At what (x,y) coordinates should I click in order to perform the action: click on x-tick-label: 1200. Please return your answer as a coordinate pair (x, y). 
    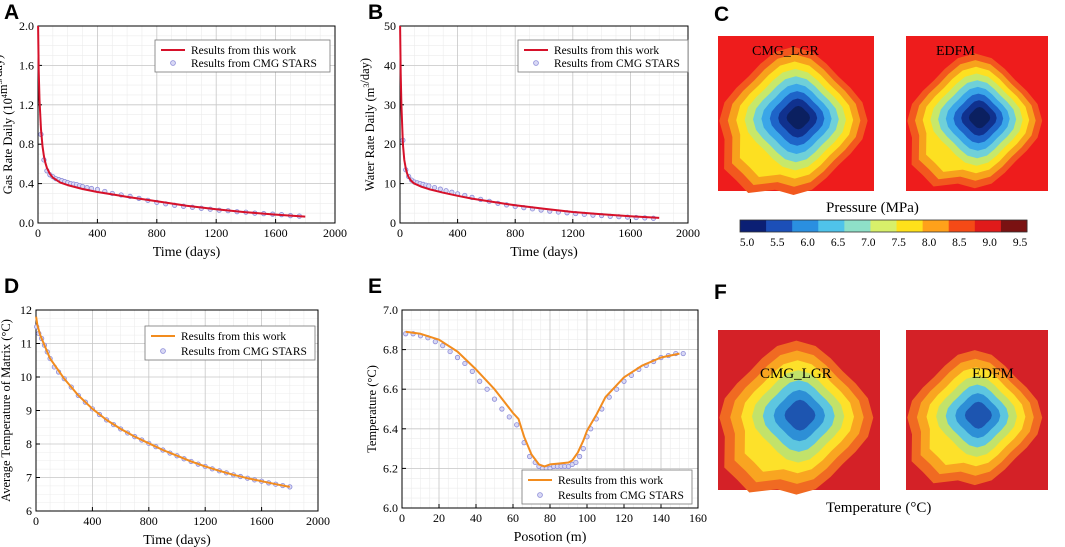
    Looking at the image, I should click on (205, 521).